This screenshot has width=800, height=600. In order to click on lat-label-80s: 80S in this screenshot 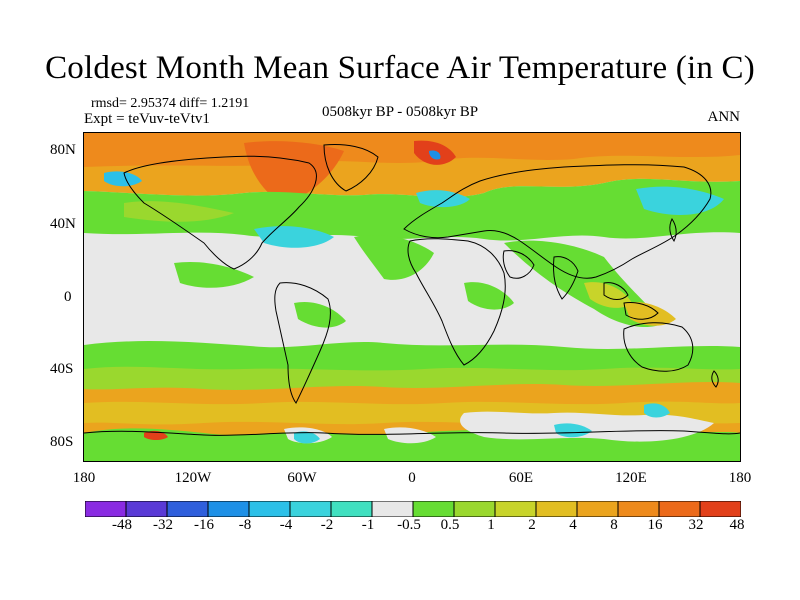, I will do `click(62, 442)`.